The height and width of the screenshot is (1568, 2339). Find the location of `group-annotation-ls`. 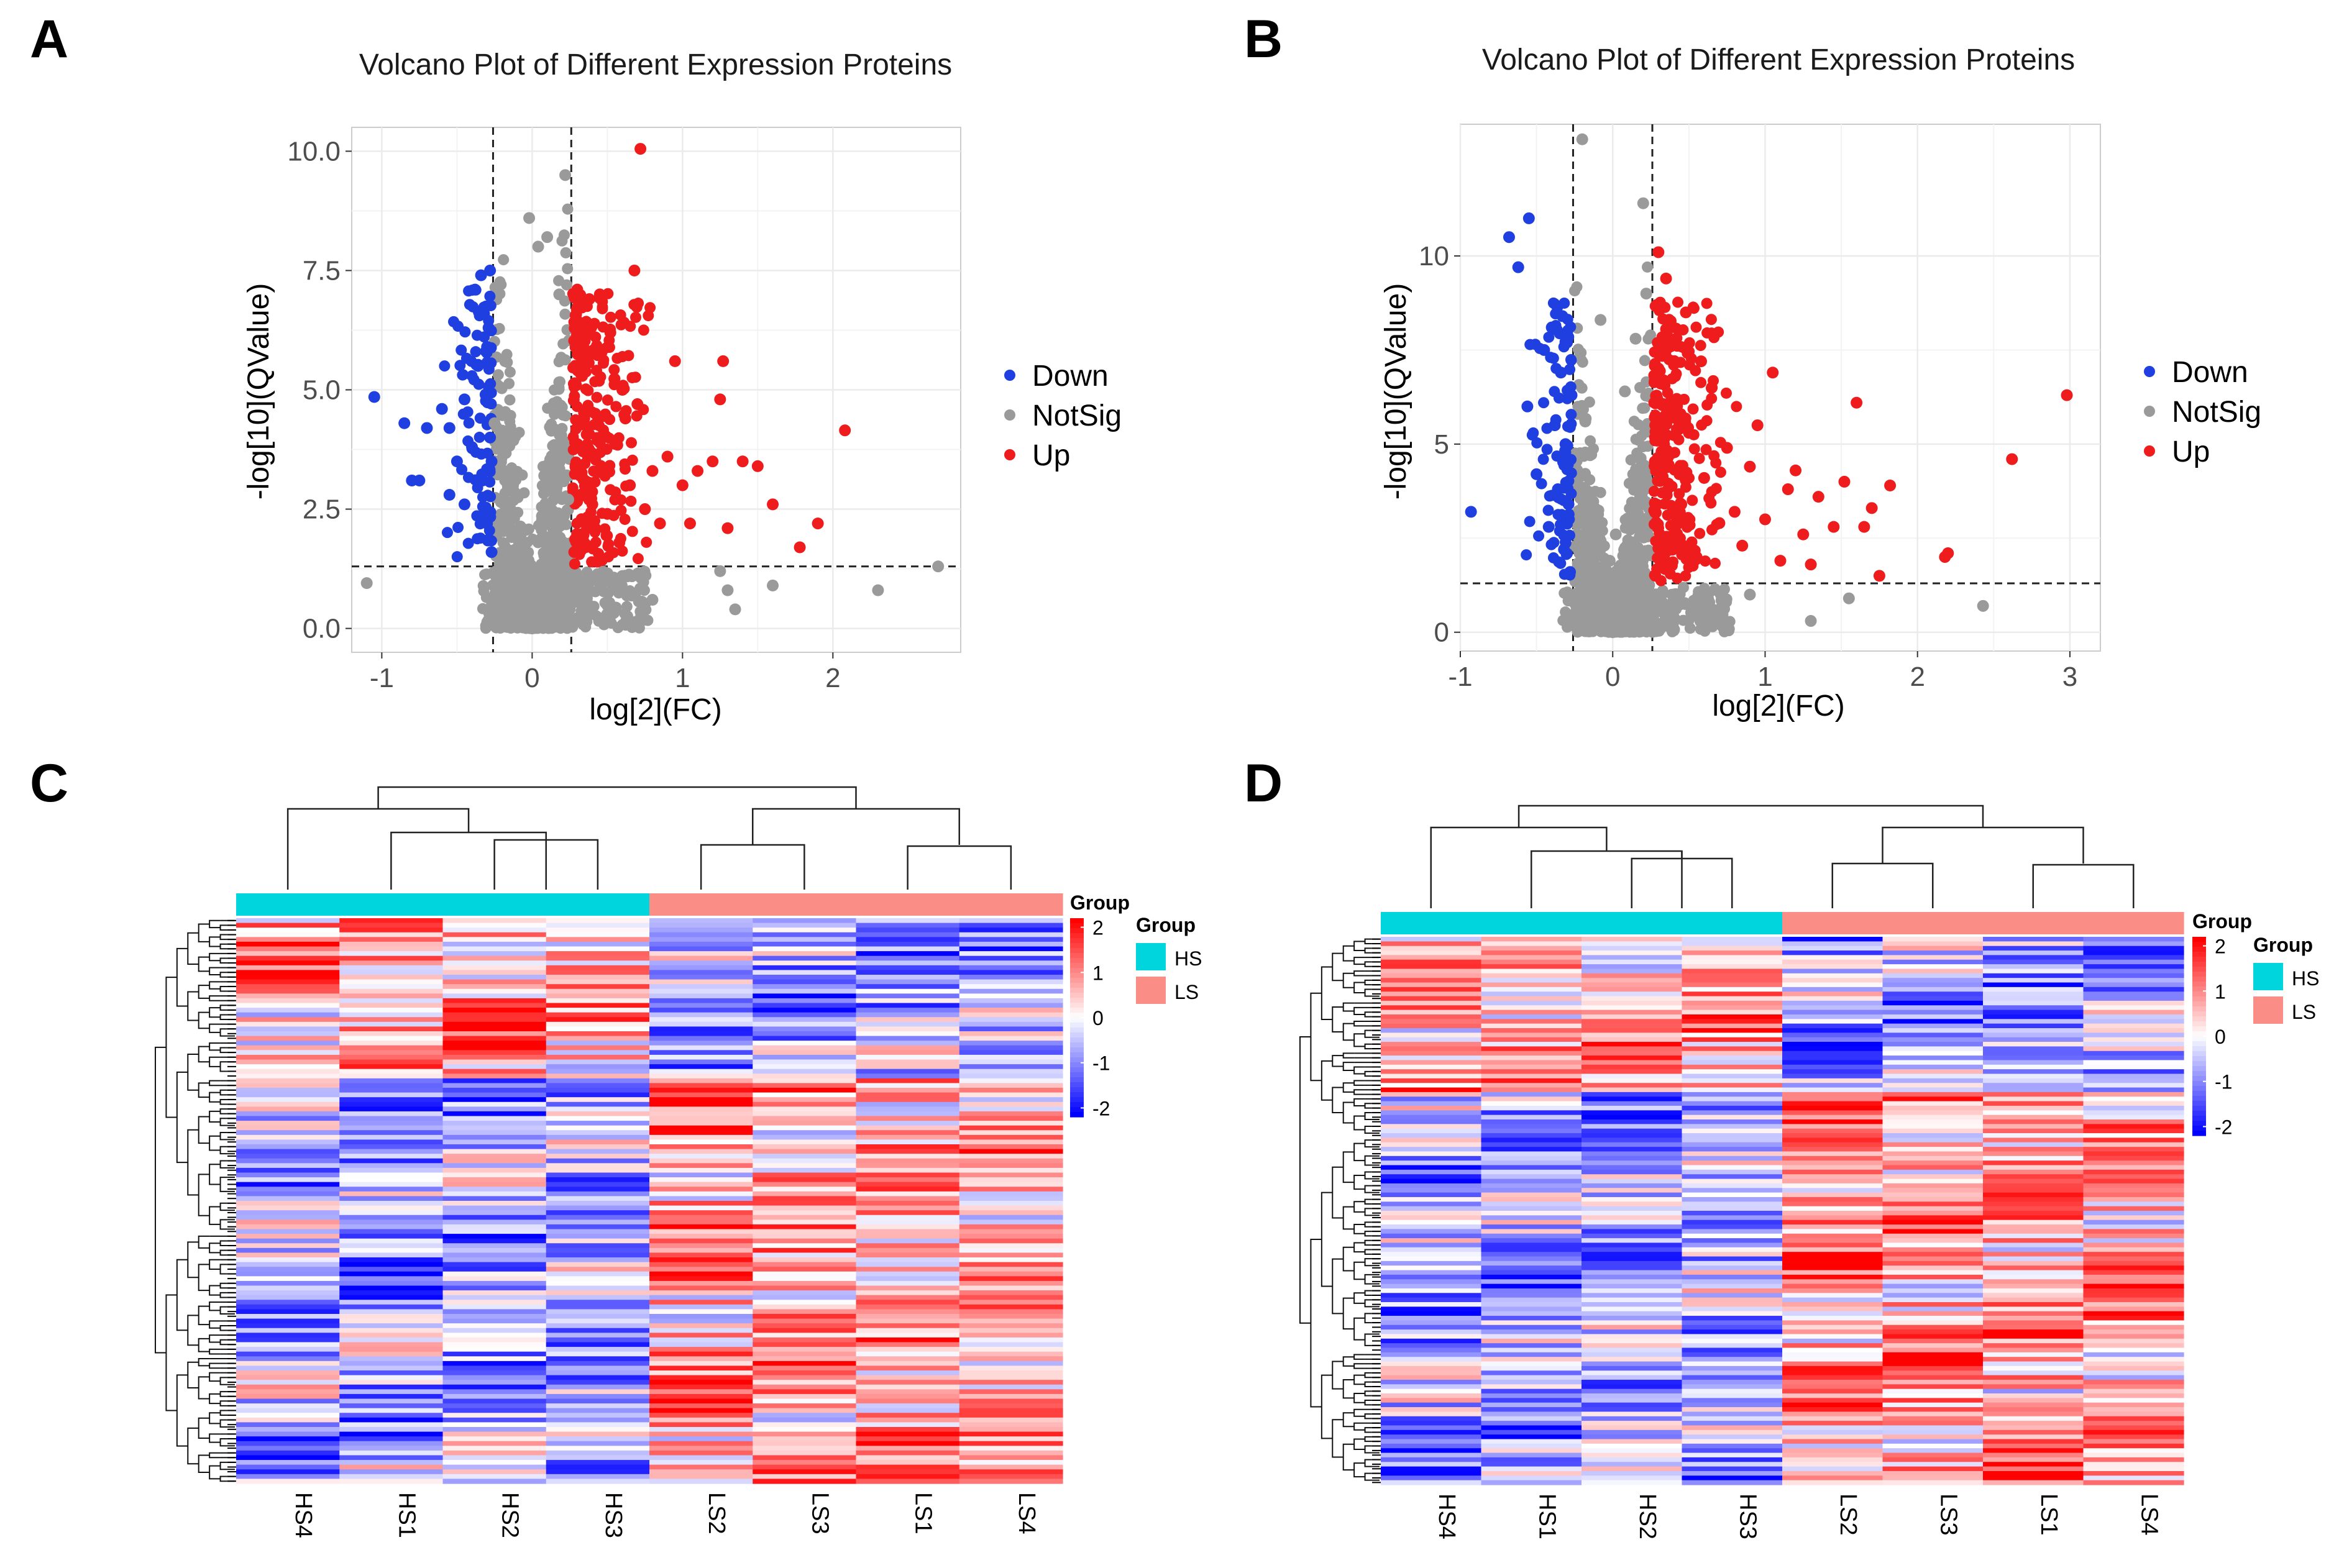

group-annotation-ls is located at coordinates (701, 904).